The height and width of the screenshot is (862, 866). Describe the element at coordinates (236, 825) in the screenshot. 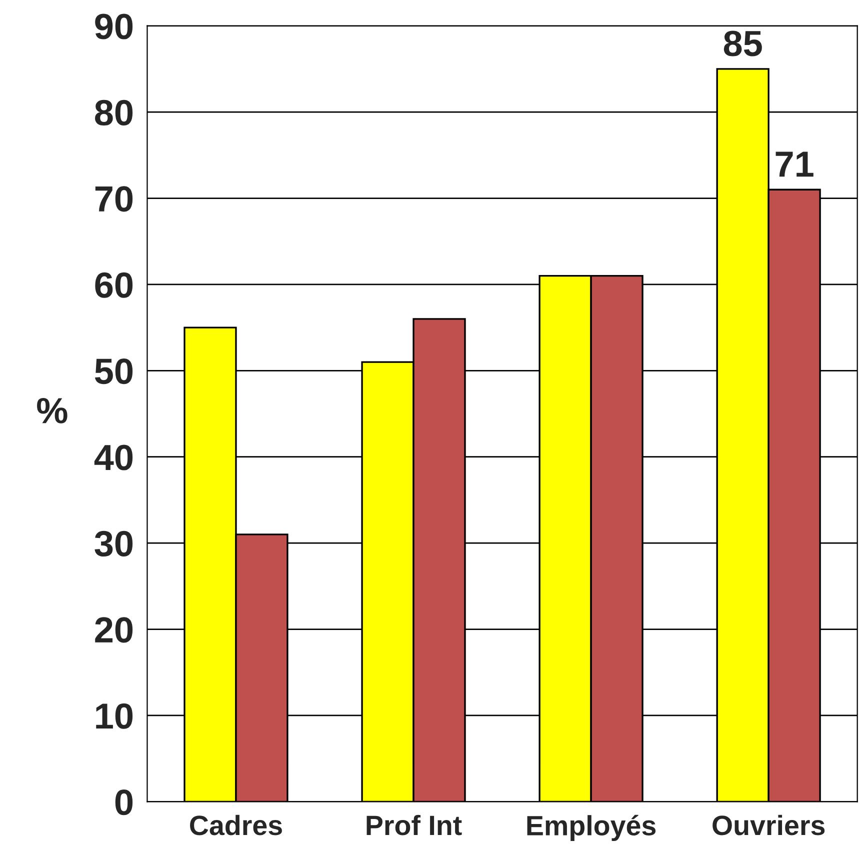

I see `x-tick-label: Cadres` at that location.